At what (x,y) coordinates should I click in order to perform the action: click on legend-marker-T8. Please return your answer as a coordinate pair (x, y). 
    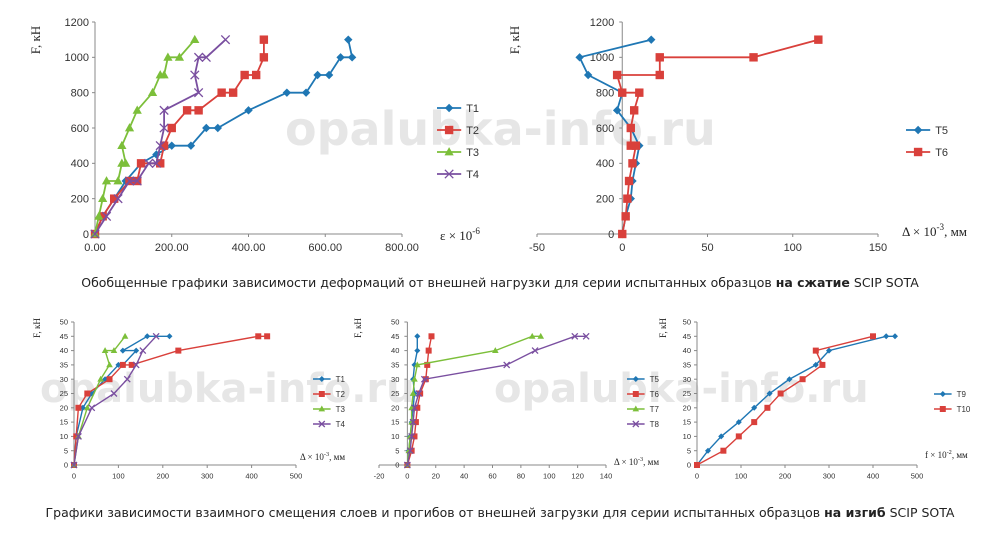
    Looking at the image, I should click on (636, 424).